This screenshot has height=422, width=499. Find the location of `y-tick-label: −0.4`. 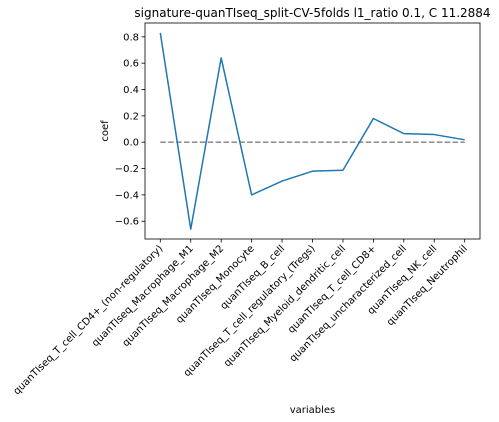

y-tick-label: −0.4 is located at coordinates (127, 195).